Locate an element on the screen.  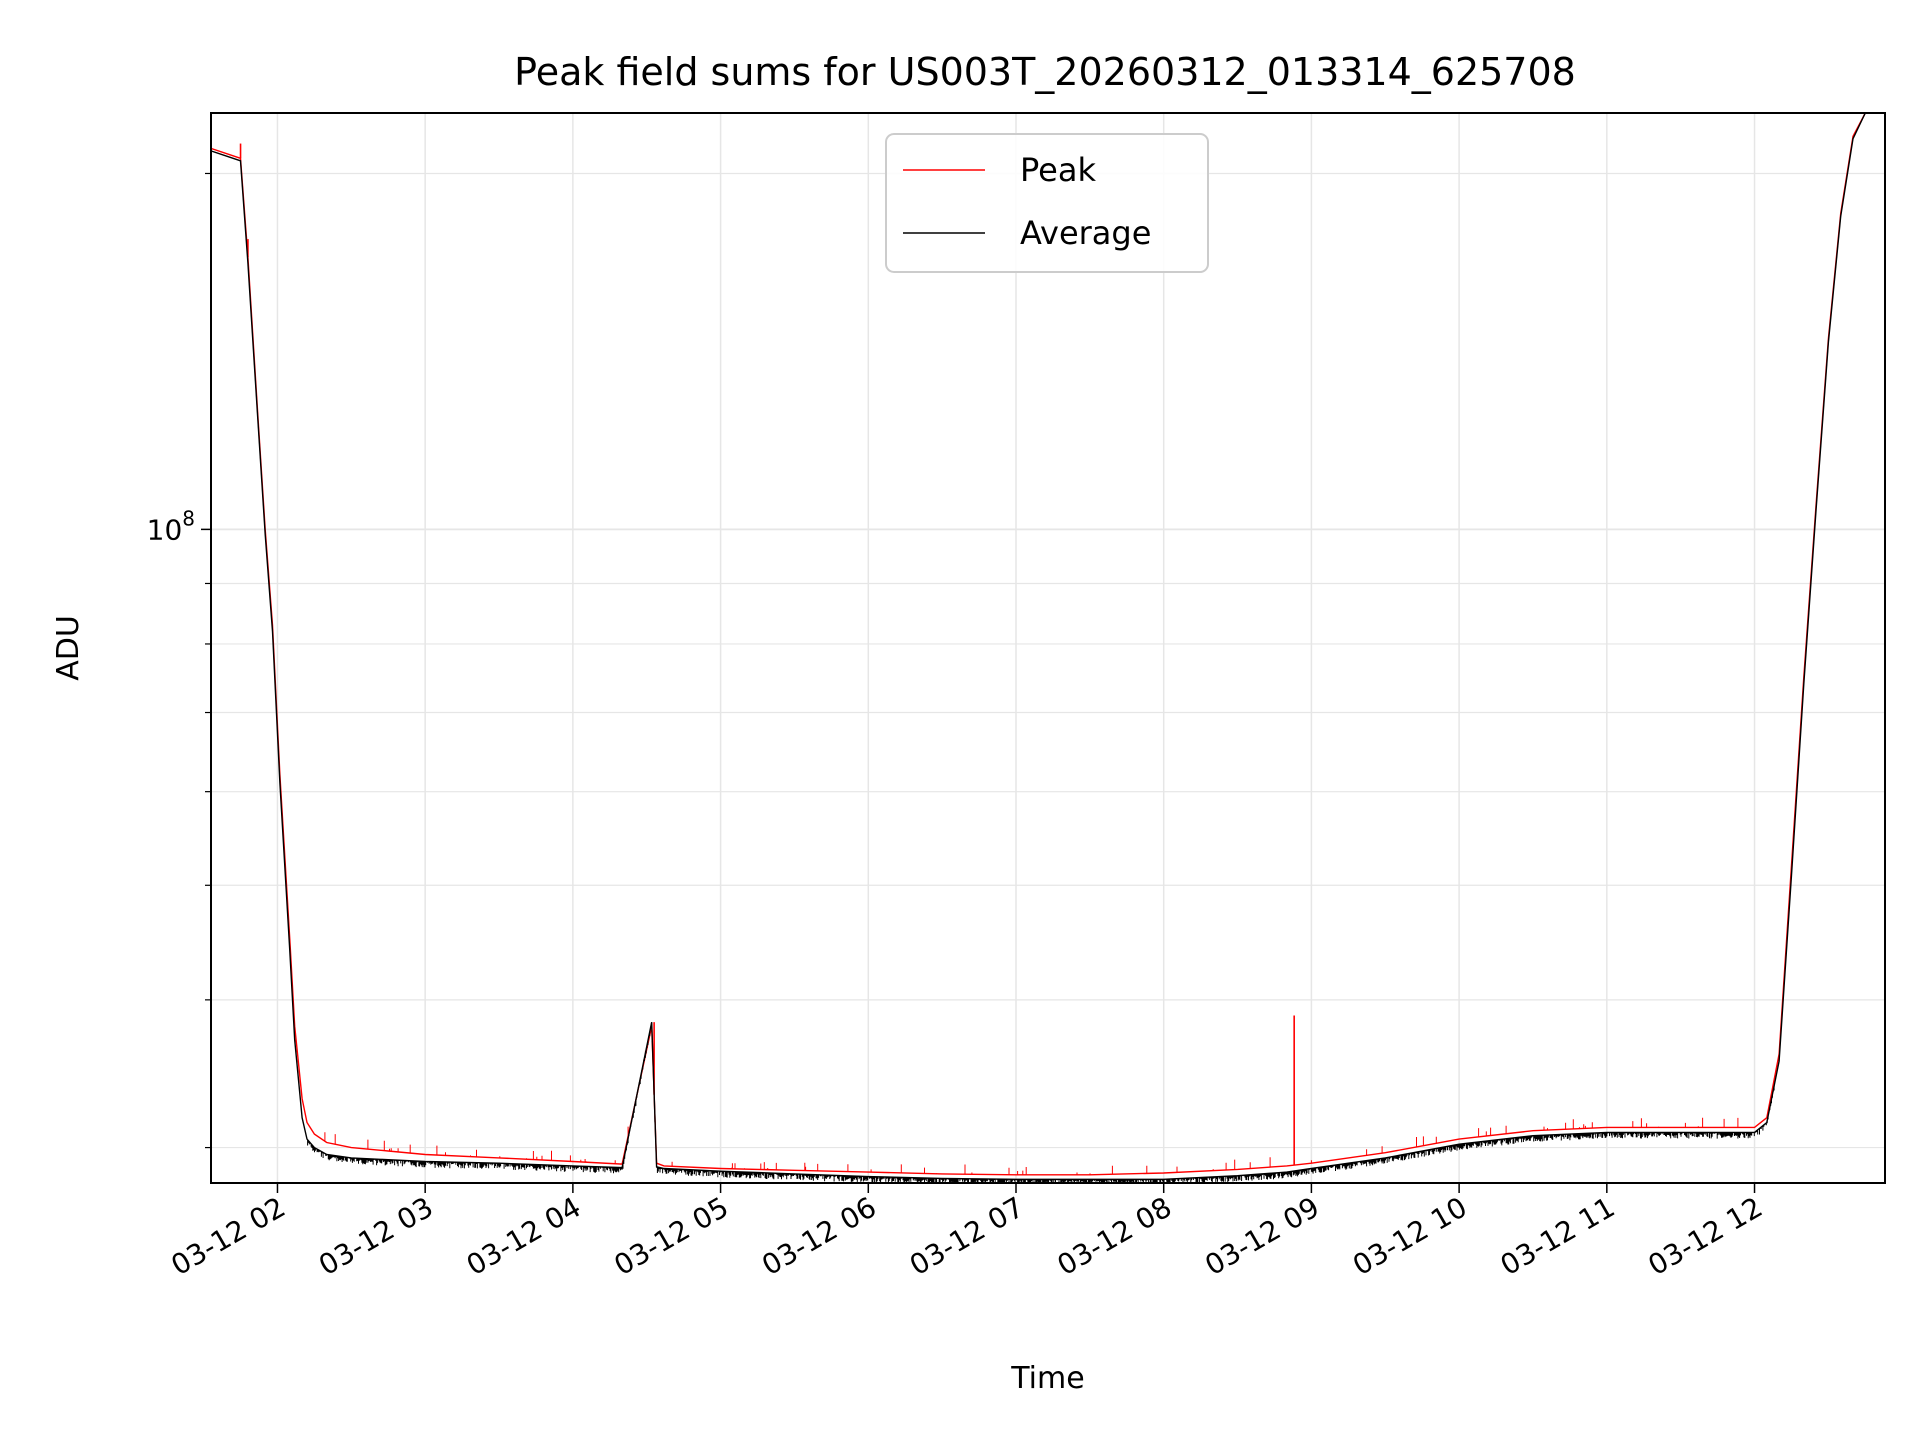
y-tick-label-exponent: 8 is located at coordinates (188, 518).